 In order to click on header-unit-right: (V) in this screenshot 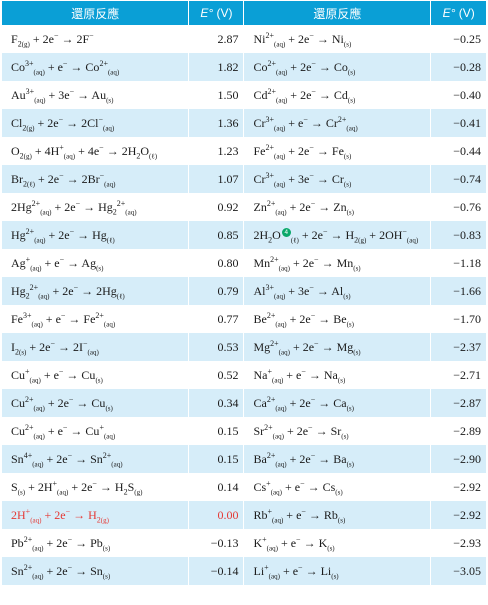, I will do `click(466, 13)`.